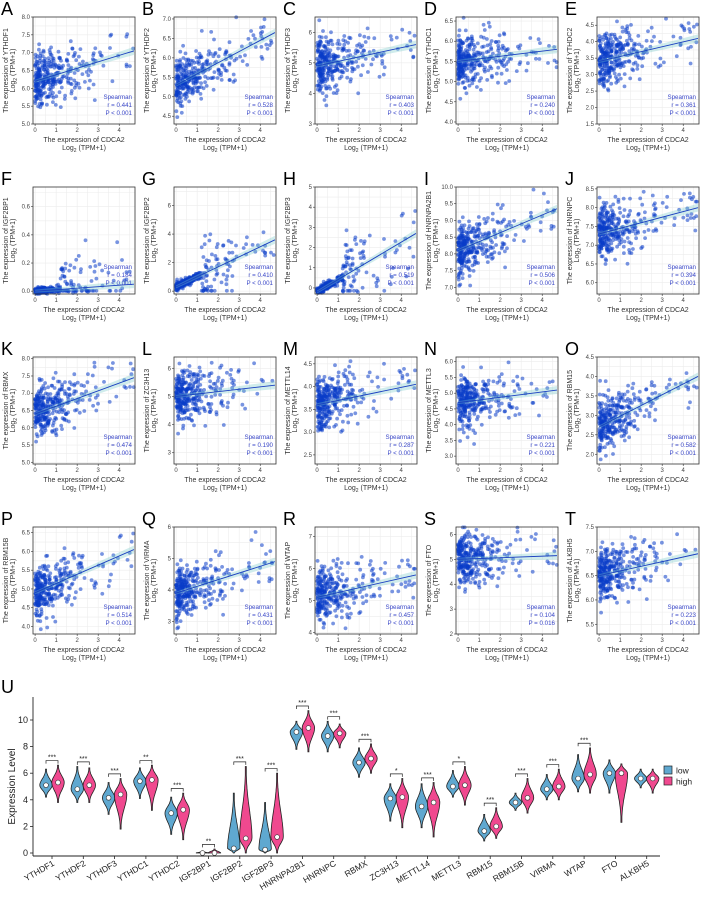 The image size is (704, 897). What do you see at coordinates (170, 207) in the screenshot?
I see `y-tick-label: 6` at bounding box center [170, 207].